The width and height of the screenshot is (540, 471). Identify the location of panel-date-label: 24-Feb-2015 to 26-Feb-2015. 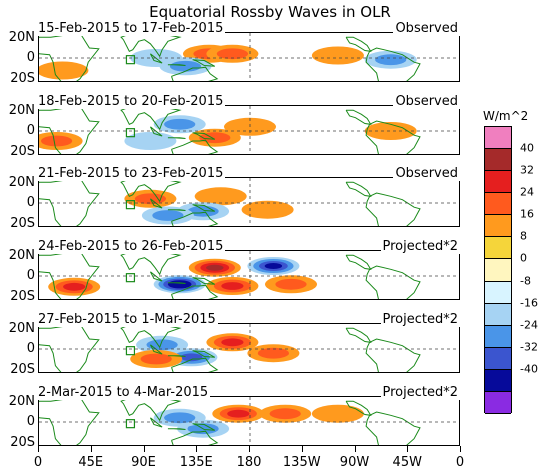
(131, 246).